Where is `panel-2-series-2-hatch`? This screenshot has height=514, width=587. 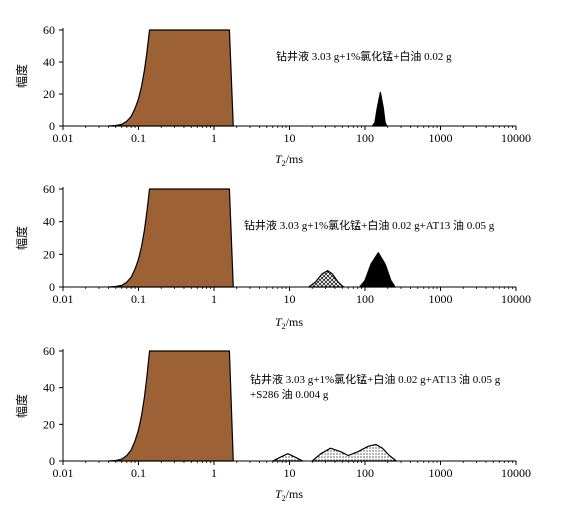
panel-2-series-2-hatch is located at coordinates (326, 279).